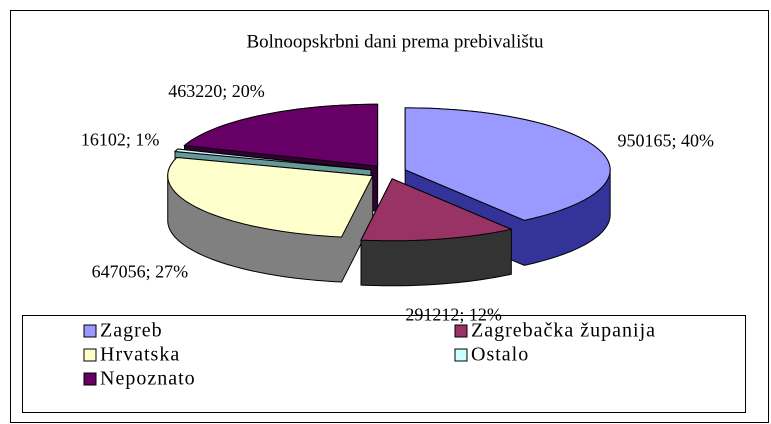  Describe the element at coordinates (216, 91) in the screenshot. I see `data-label: 463220; 20%` at that location.